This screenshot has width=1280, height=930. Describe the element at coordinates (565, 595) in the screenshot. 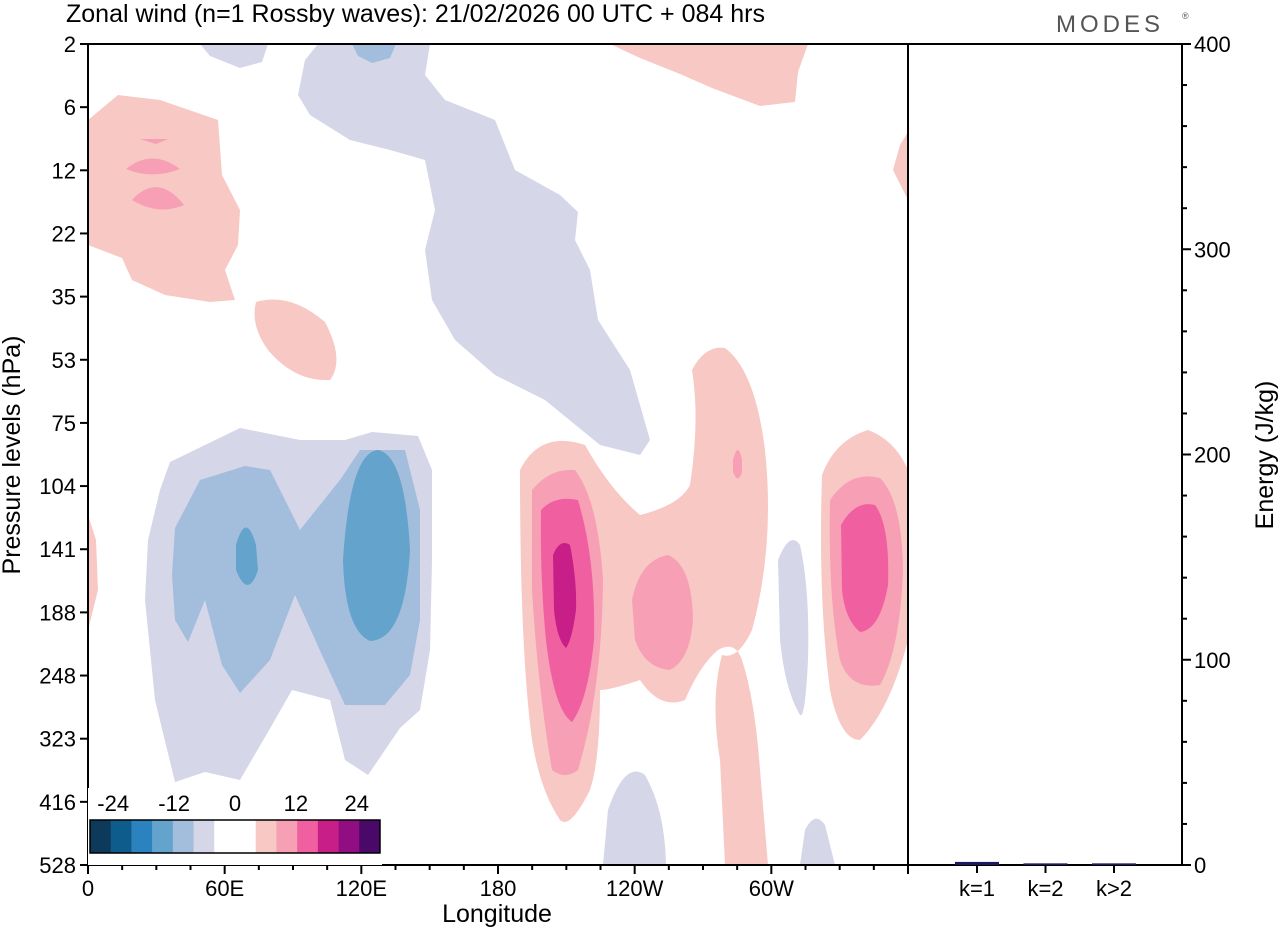

I see `contour-pos-tropo-peak` at that location.